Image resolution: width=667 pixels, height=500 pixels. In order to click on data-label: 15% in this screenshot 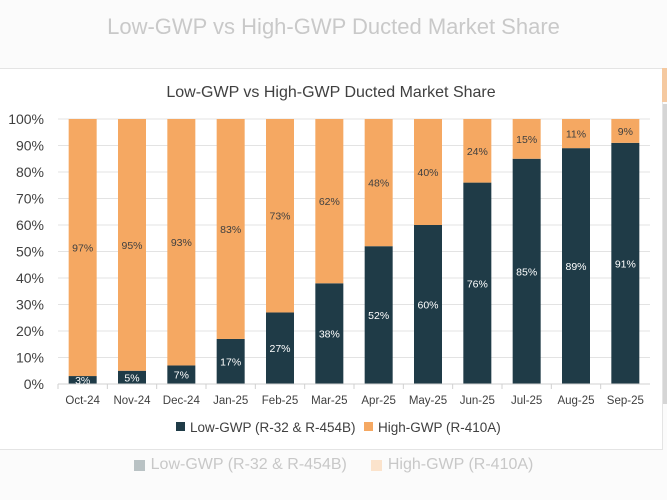, I will do `click(526, 140)`.